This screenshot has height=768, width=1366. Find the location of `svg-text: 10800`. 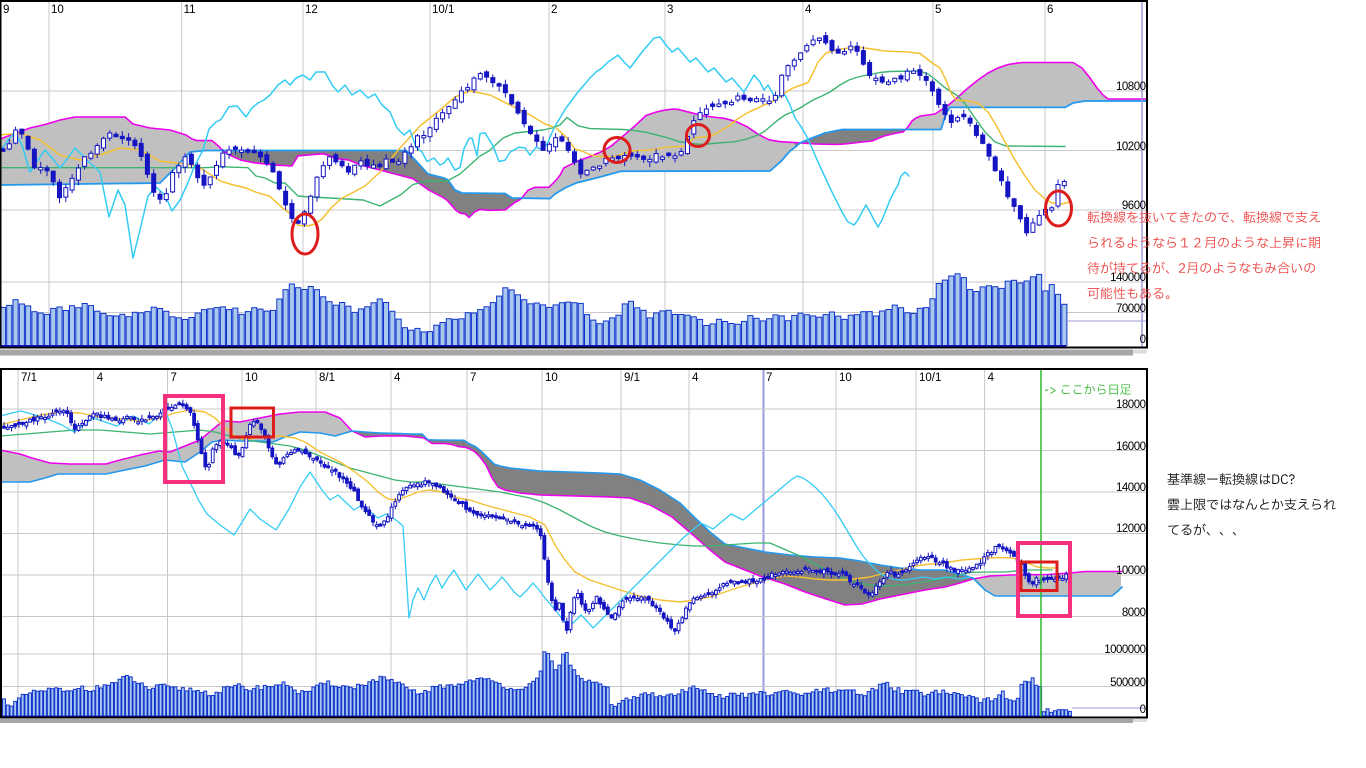

svg-text: 10800 is located at coordinates (1131, 87).